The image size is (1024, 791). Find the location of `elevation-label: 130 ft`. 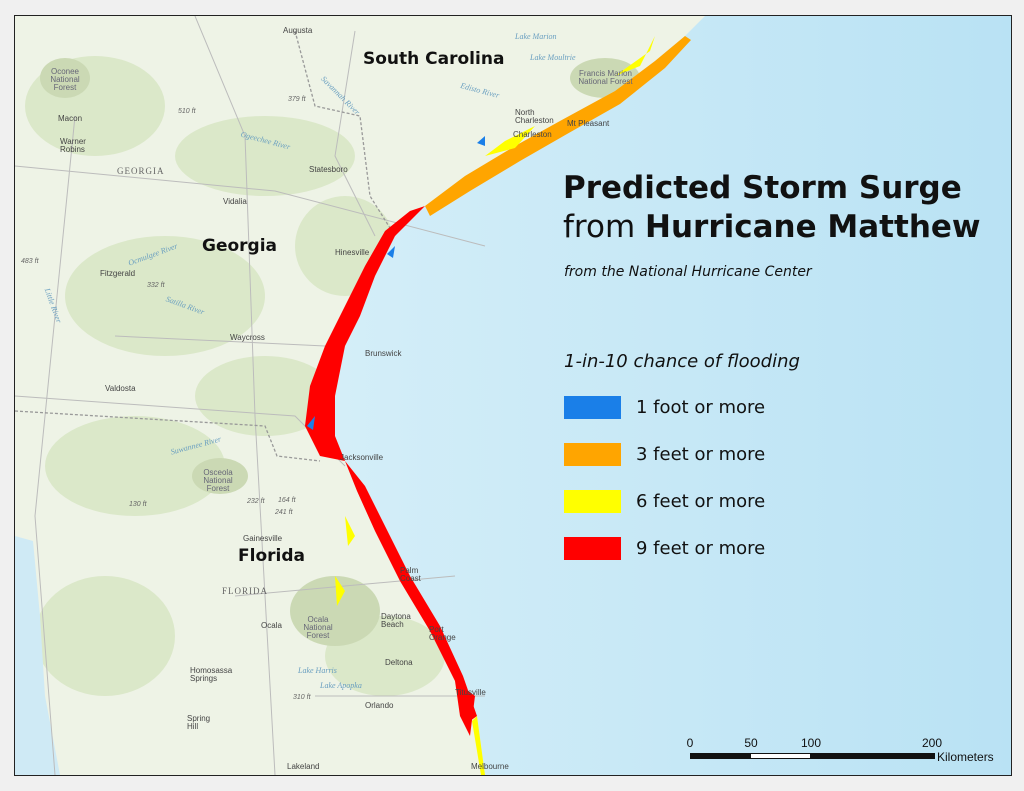

elevation-label: 130 ft is located at coordinates (138, 504).